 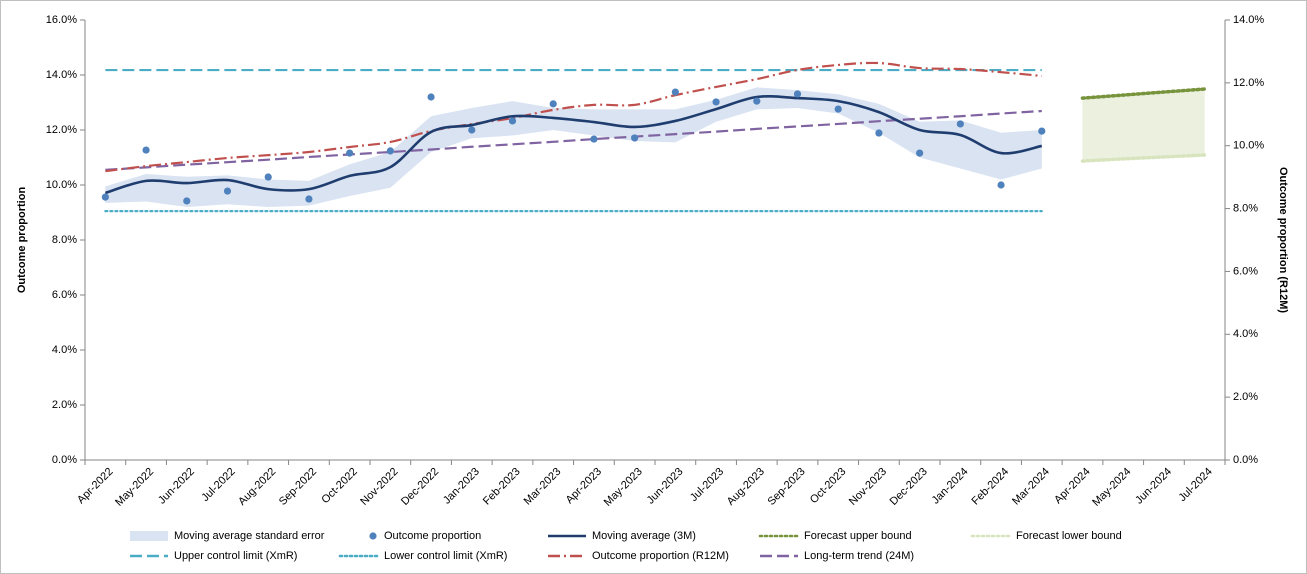 I want to click on legend-label: Long-term trend (24M), so click(x=859, y=556).